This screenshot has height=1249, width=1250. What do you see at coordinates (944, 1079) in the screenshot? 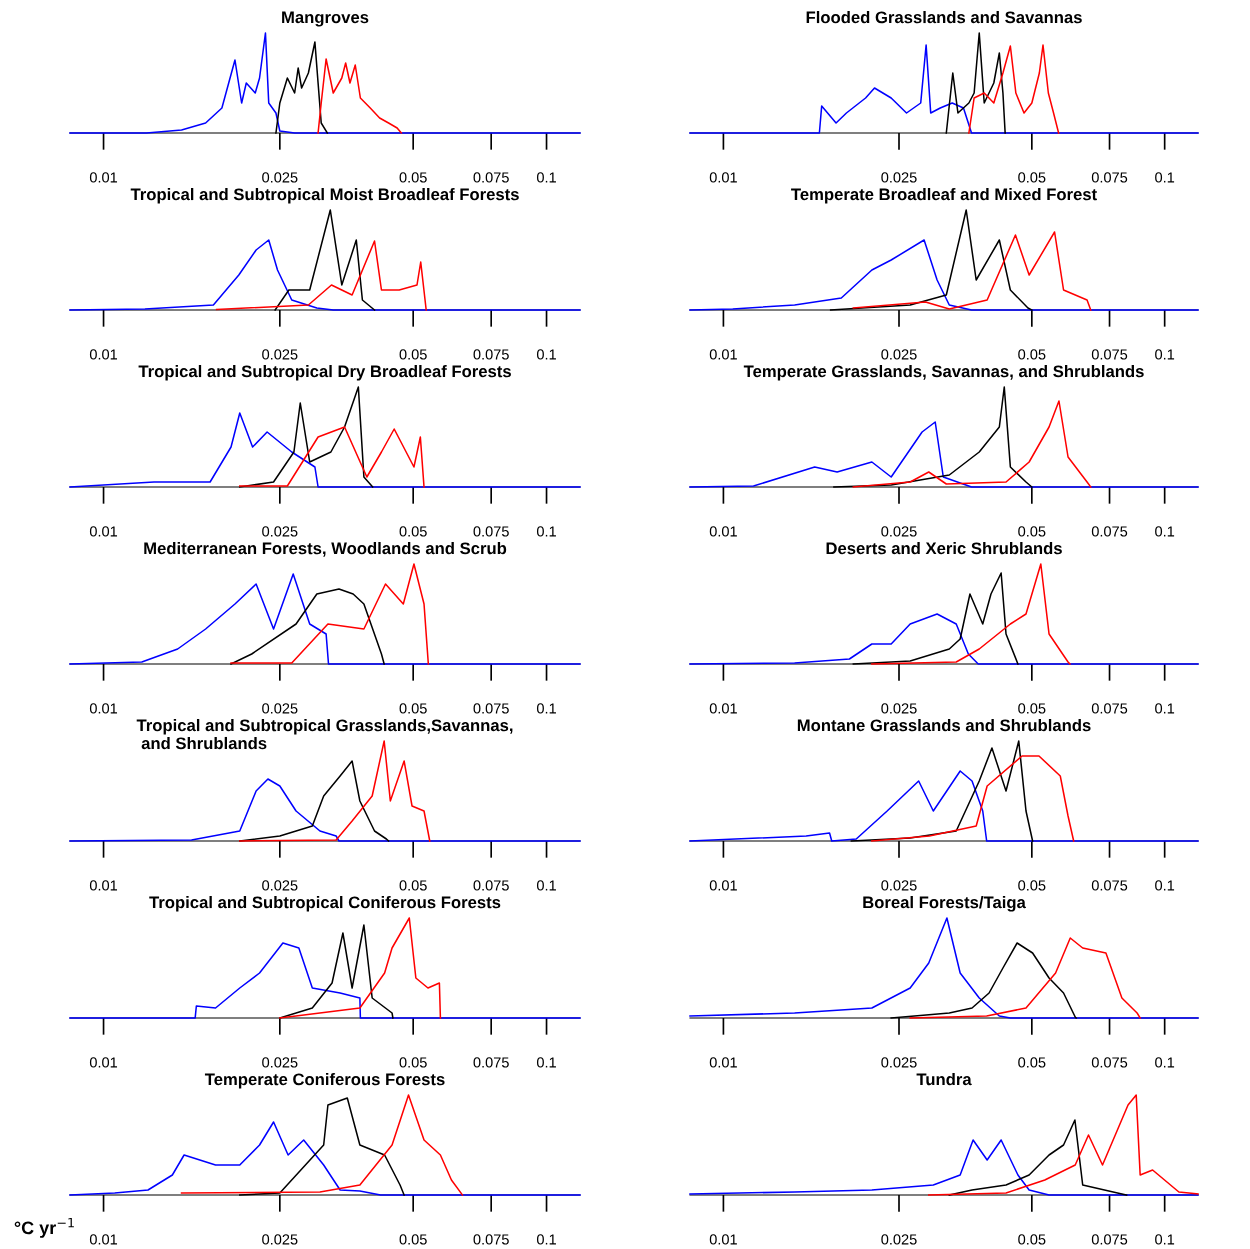
I see `chart-title: Tundra` at bounding box center [944, 1079].